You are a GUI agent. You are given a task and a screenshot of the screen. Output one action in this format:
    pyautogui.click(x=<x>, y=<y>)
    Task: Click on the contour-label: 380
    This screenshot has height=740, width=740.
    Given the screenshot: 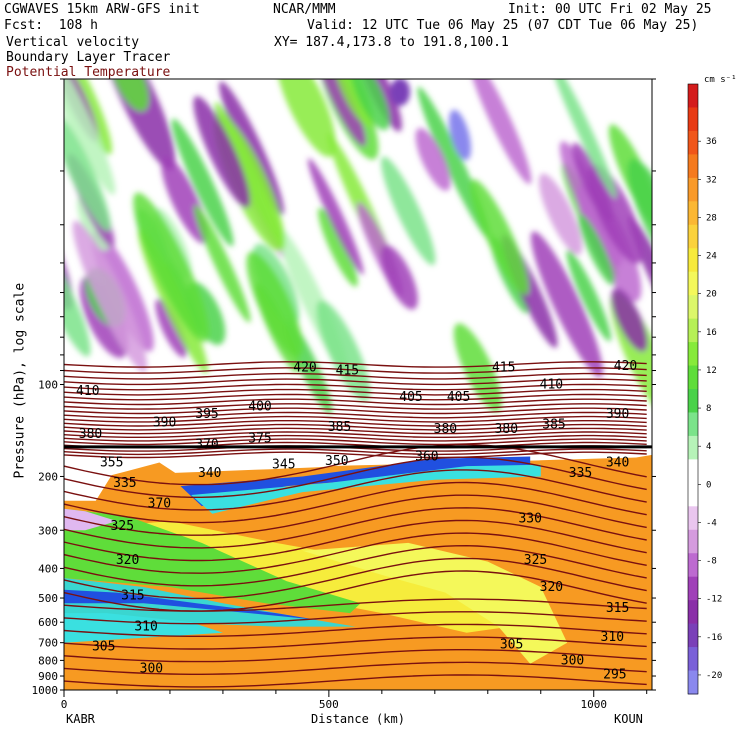 What is the action you would take?
    pyautogui.click(x=445, y=429)
    